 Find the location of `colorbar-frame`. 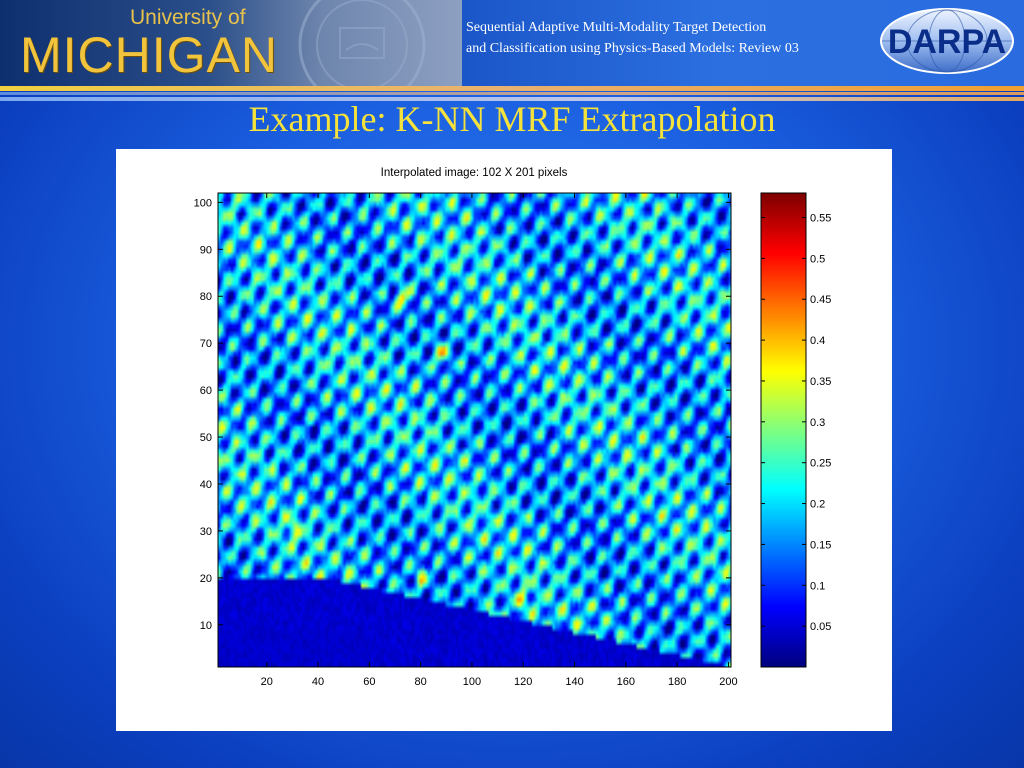

colorbar-frame is located at coordinates (783, 430).